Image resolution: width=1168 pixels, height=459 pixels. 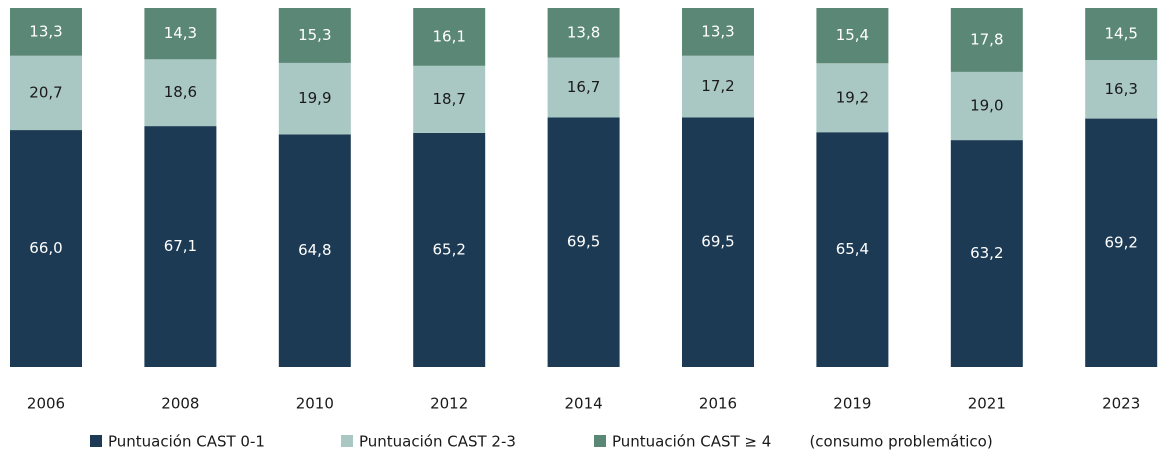 I want to click on value-label: 14,5, so click(x=1120, y=34).